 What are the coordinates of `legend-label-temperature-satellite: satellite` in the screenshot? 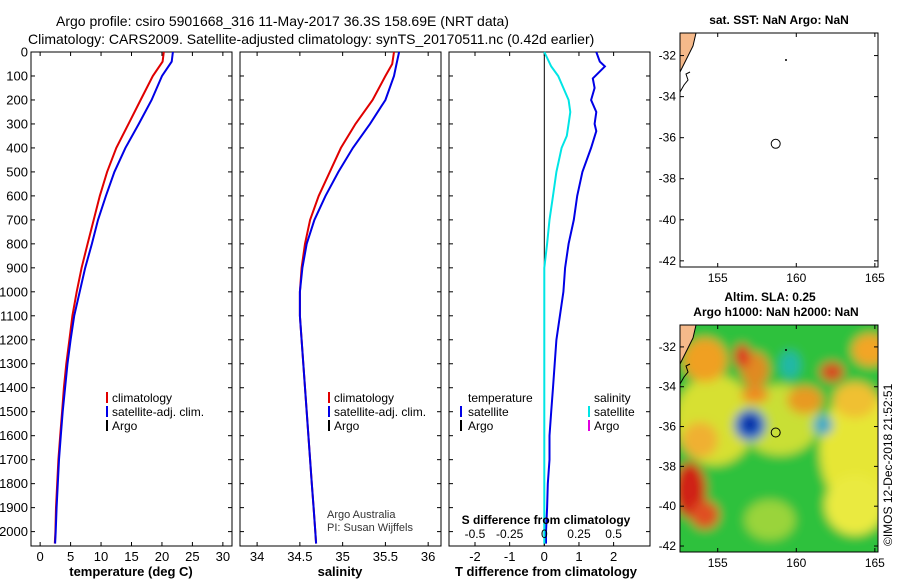 It's located at (488, 412).